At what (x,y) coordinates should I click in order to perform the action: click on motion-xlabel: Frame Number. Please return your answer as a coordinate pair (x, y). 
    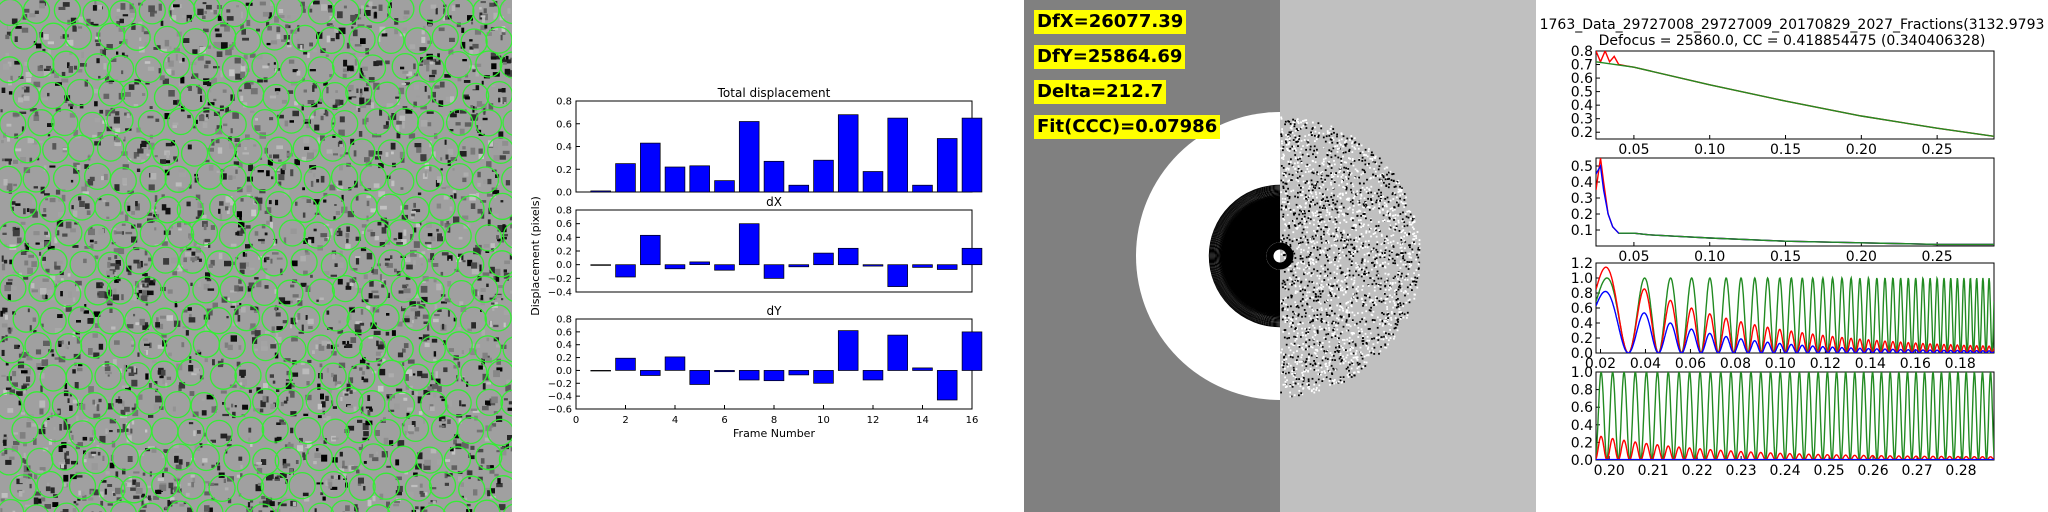
    Looking at the image, I should click on (774, 433).